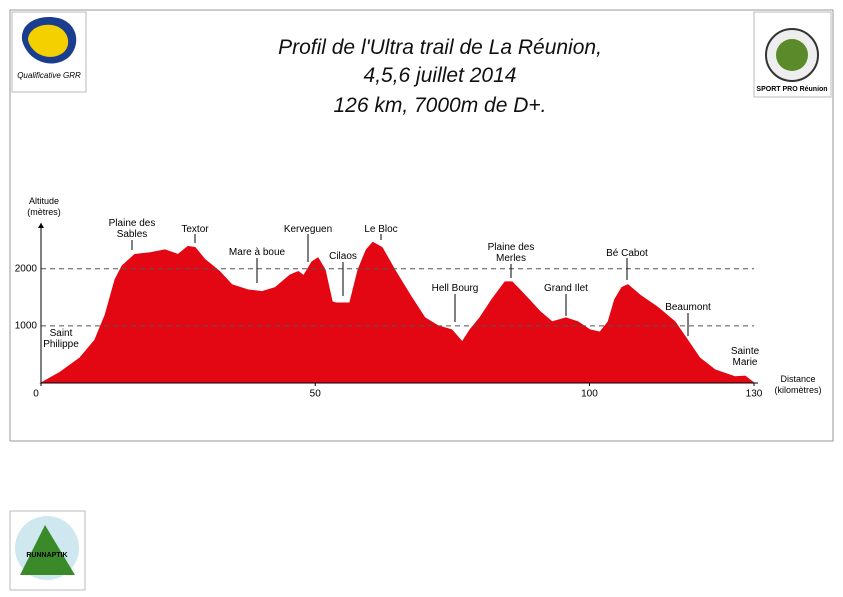 Image resolution: width=843 pixels, height=597 pixels. What do you see at coordinates (257, 252) in the screenshot?
I see `annotation: Mare à boue` at bounding box center [257, 252].